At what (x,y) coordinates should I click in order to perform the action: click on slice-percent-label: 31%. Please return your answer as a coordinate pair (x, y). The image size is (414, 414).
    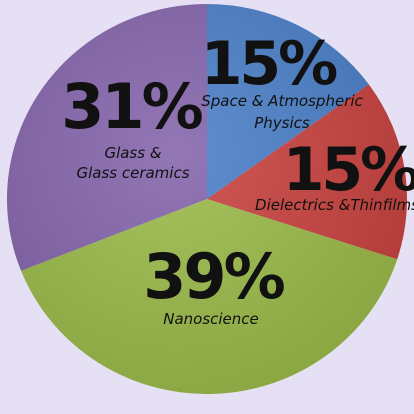
    Looking at the image, I should click on (131, 106).